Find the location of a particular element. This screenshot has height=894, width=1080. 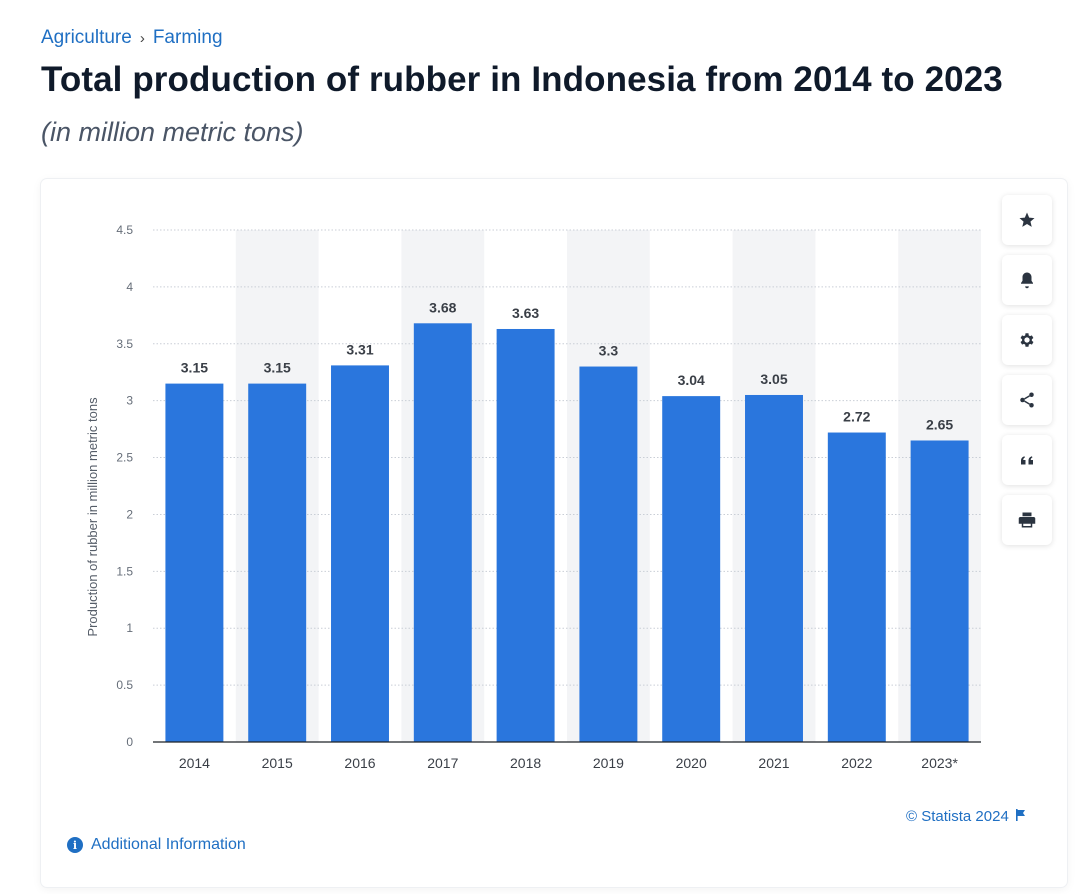

flag-icon is located at coordinates (1020, 816).